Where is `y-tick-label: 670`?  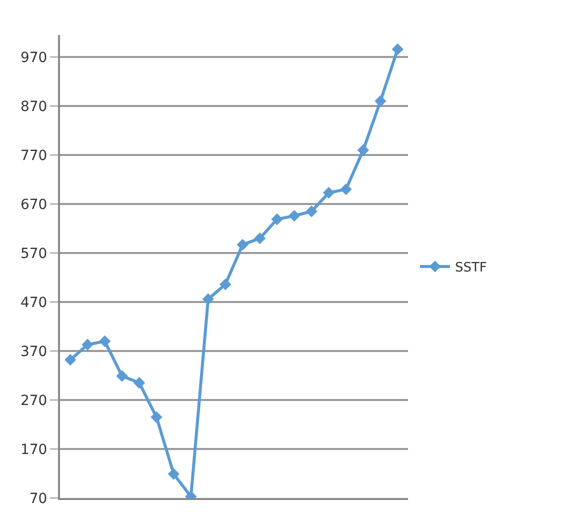
y-tick-label: 670 is located at coordinates (34, 204).